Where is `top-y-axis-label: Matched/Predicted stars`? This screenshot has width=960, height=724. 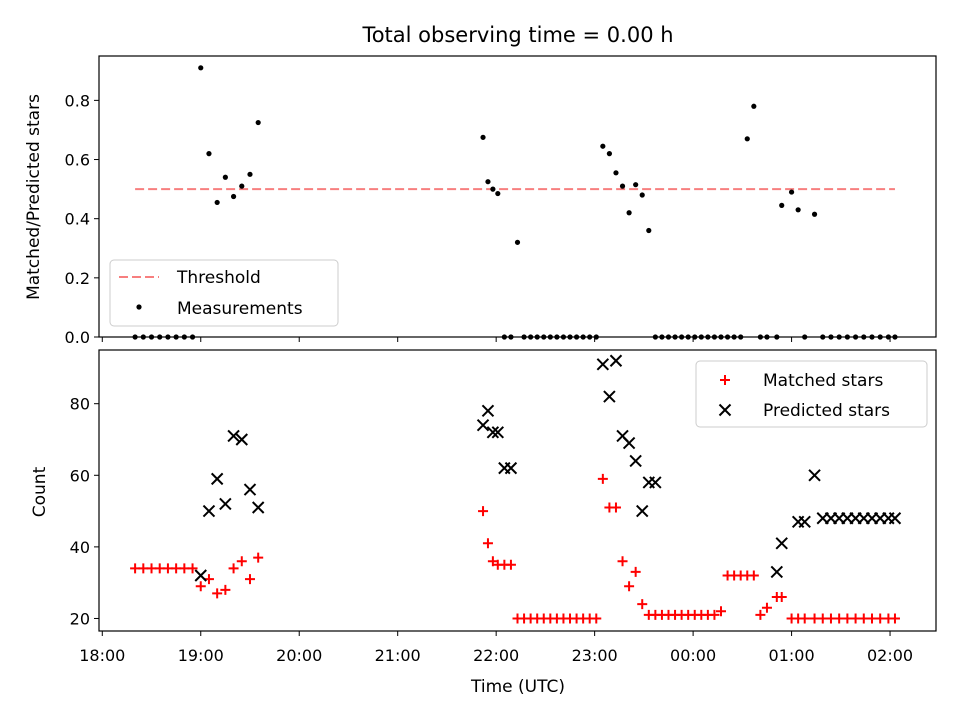
top-y-axis-label: Matched/Predicted stars is located at coordinates (34, 197).